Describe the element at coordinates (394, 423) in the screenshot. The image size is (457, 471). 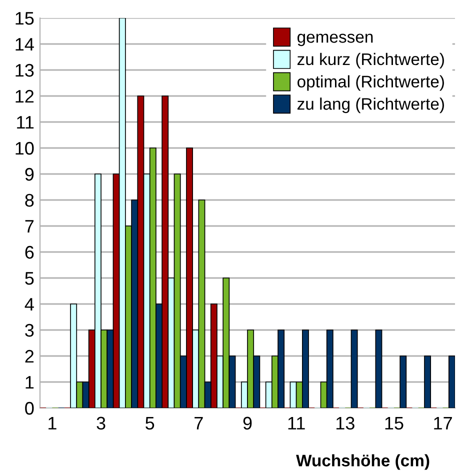
I see `x-tick-label: 15` at that location.